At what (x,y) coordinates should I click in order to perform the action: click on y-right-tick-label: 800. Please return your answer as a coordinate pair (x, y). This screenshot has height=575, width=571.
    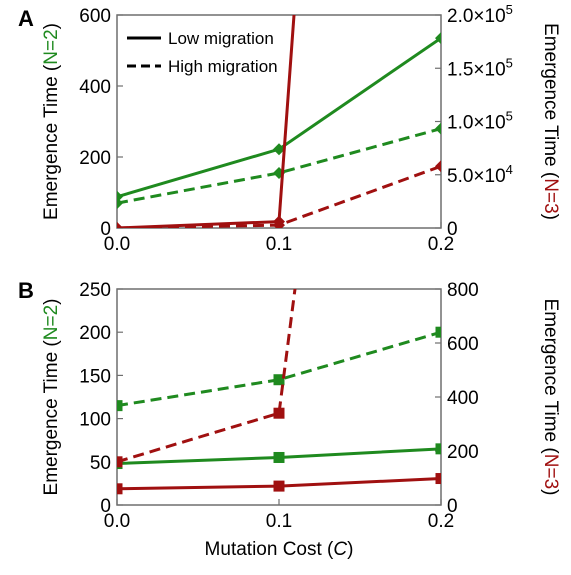
    Looking at the image, I should click on (463, 290).